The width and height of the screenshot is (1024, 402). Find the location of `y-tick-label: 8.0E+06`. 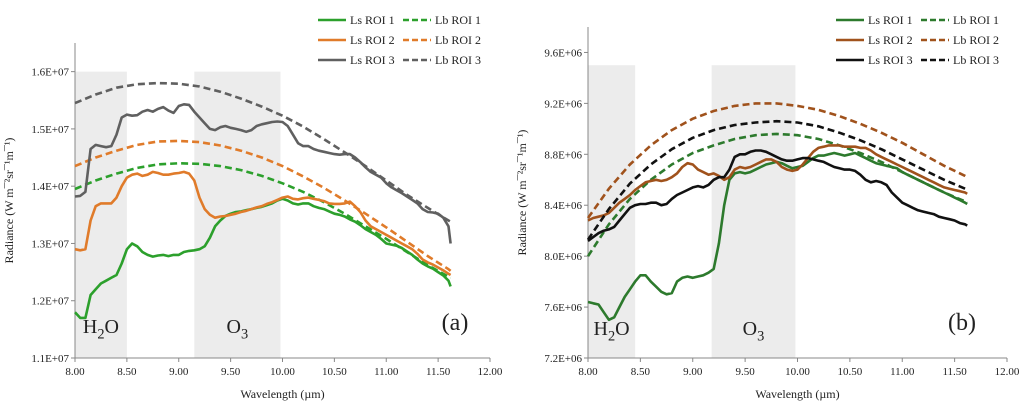

y-tick-label: 8.0E+06 is located at coordinates (563, 257).